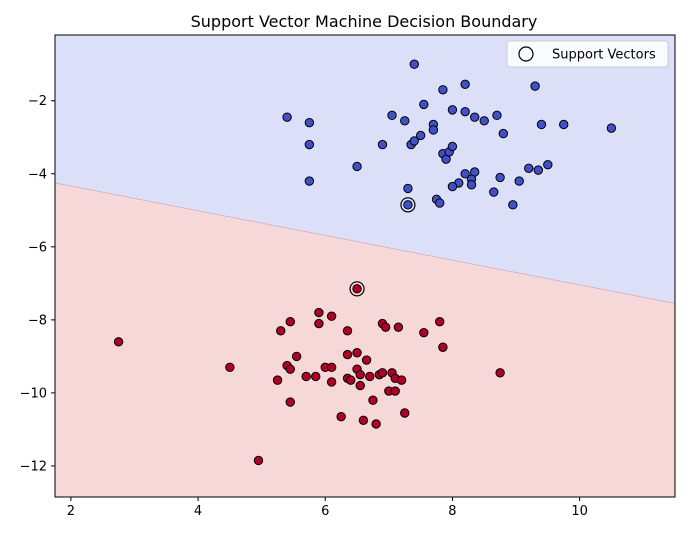  I want to click on x-axis: 2 4 6 8 10, so click(327, 508).